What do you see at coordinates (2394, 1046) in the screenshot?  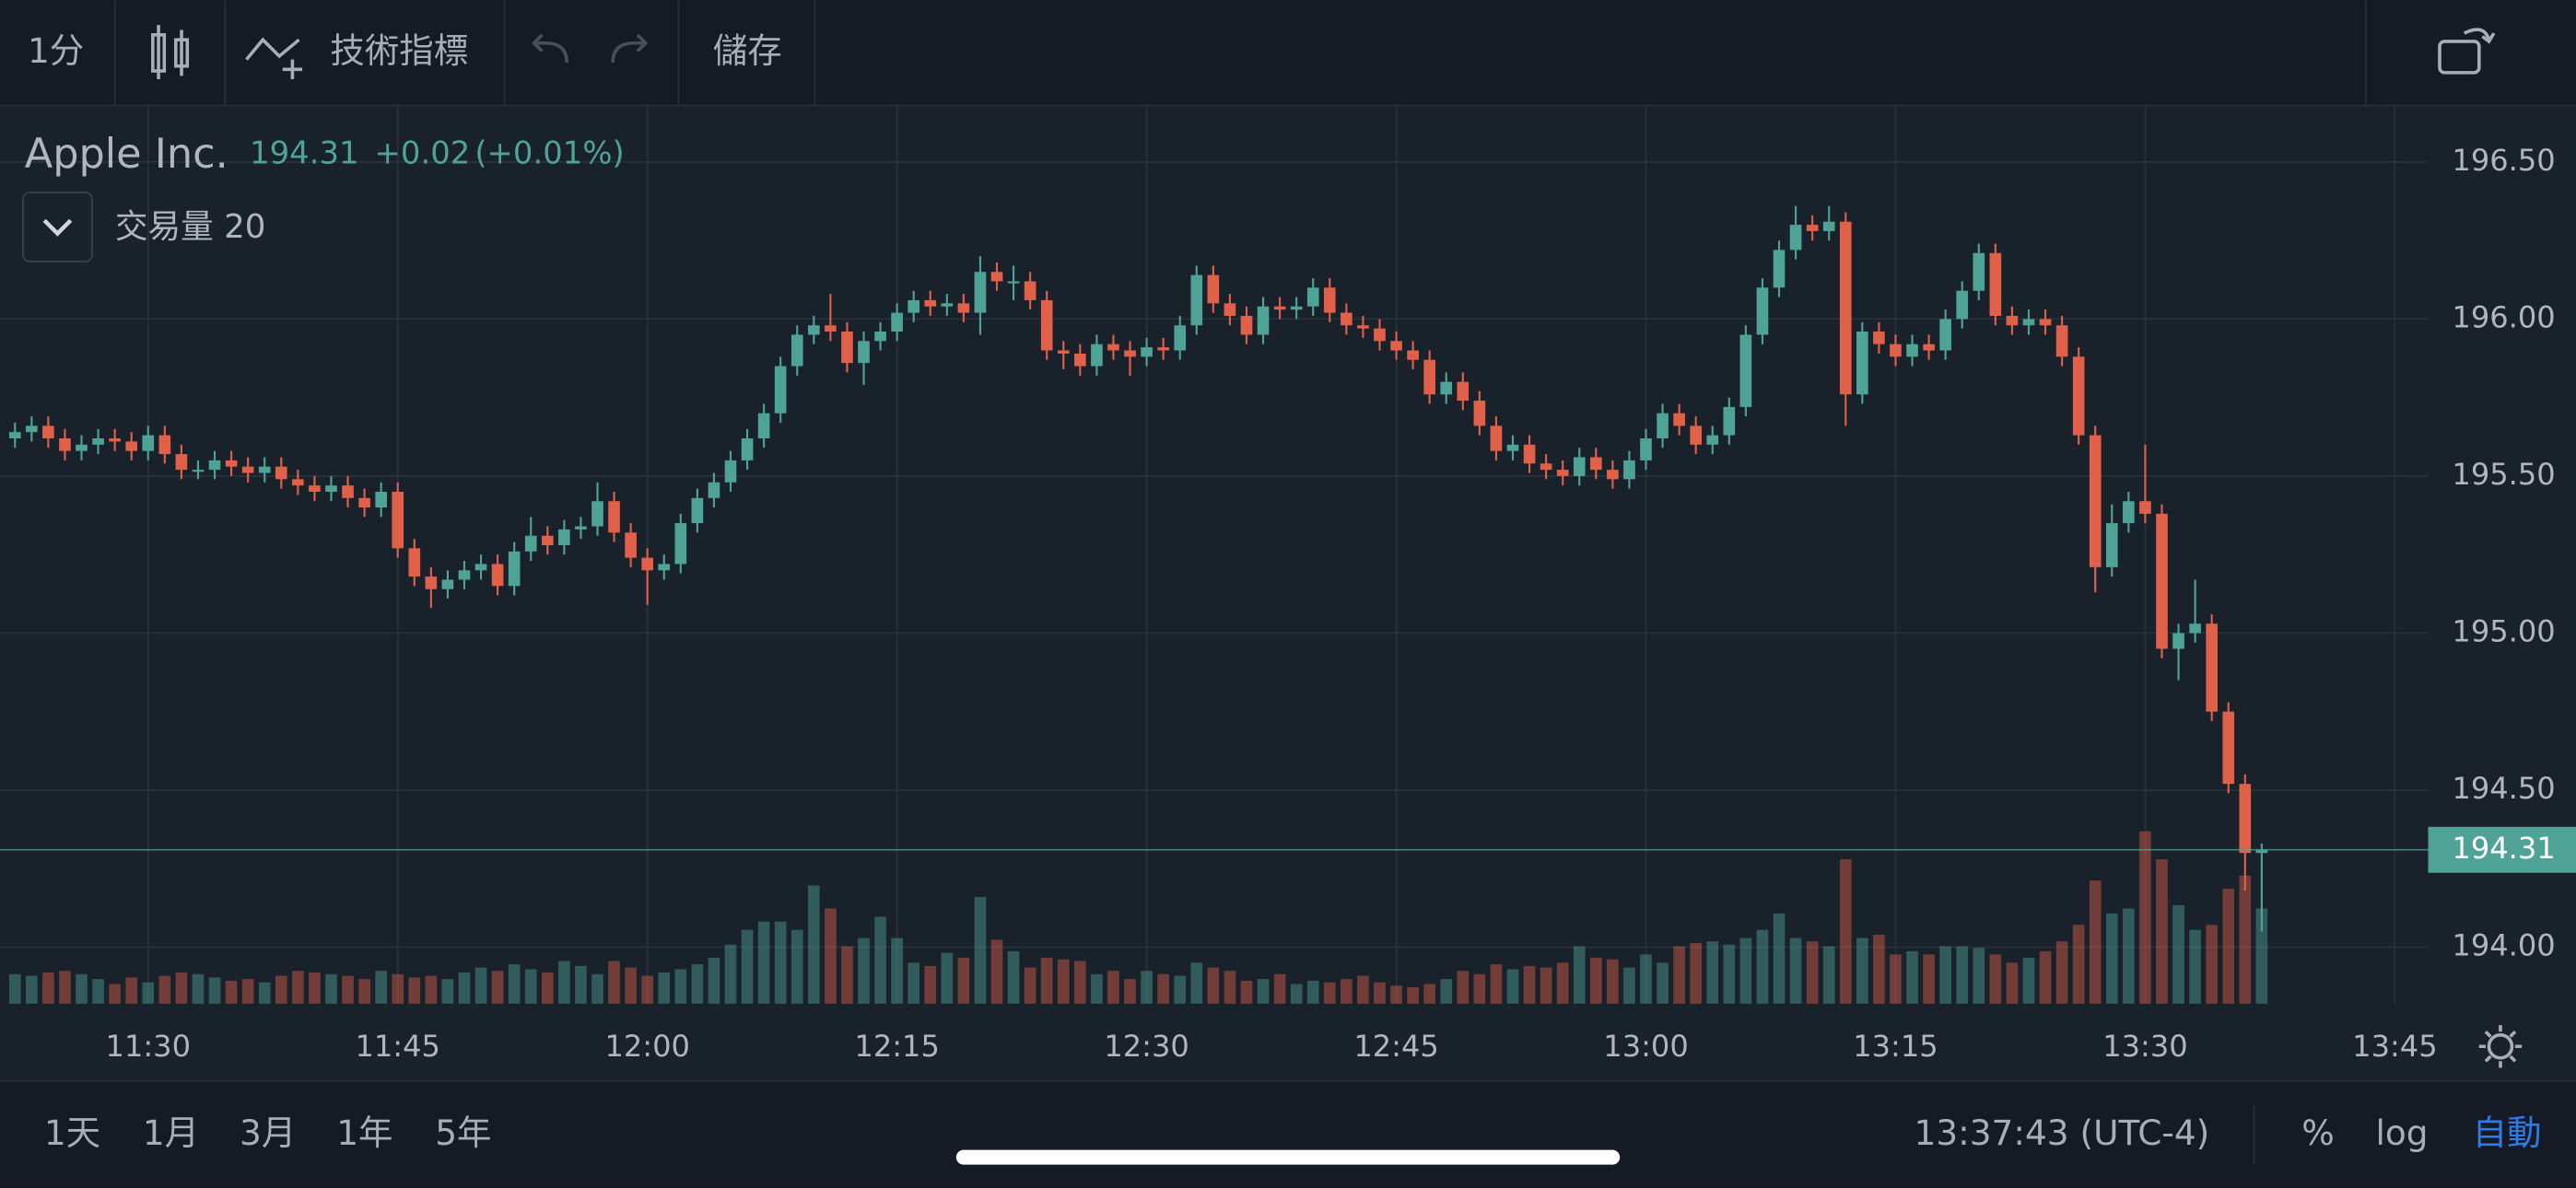 I see `x-tick-label: 13:45` at bounding box center [2394, 1046].